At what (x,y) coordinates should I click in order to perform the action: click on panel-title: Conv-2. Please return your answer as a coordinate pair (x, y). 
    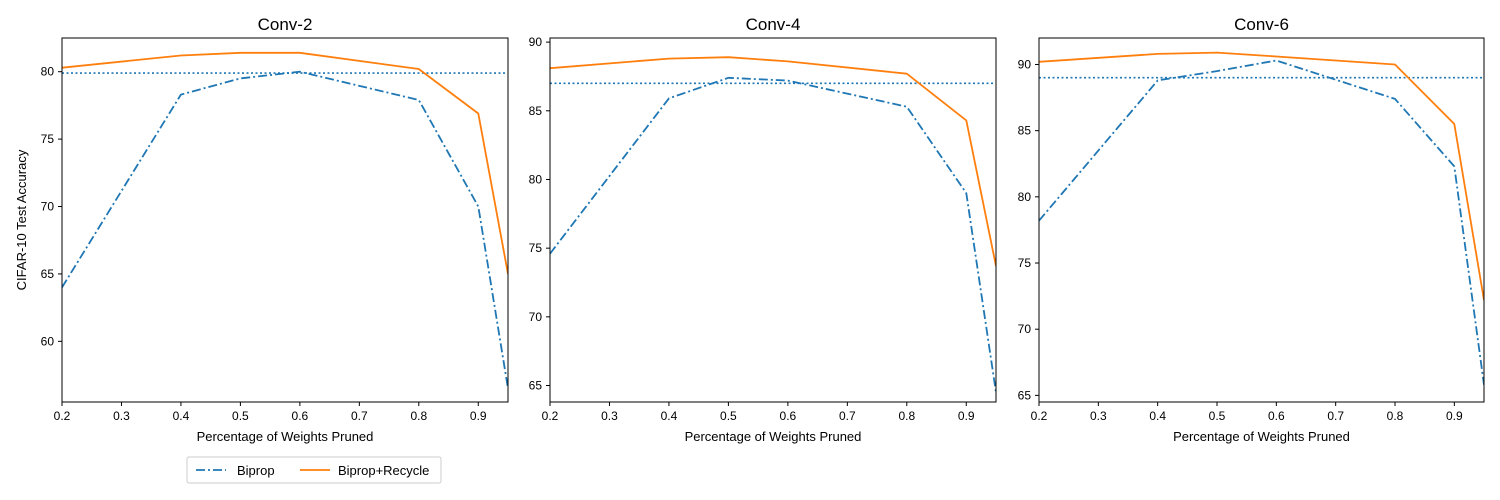
    Looking at the image, I should click on (285, 24).